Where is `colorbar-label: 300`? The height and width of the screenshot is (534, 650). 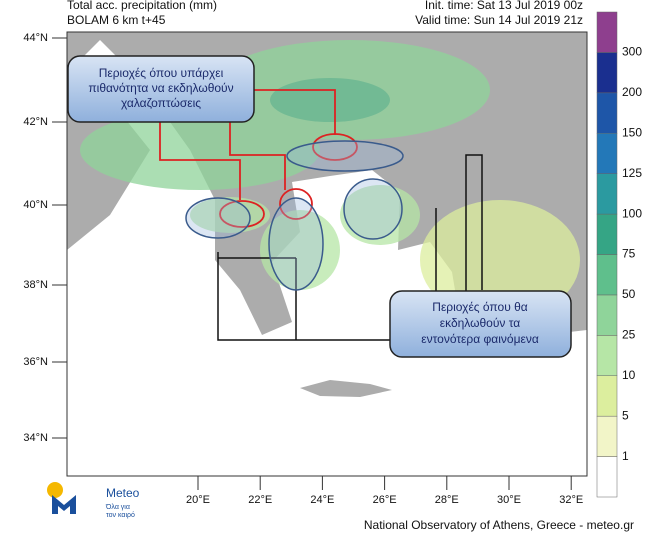 colorbar-label: 300 is located at coordinates (632, 52).